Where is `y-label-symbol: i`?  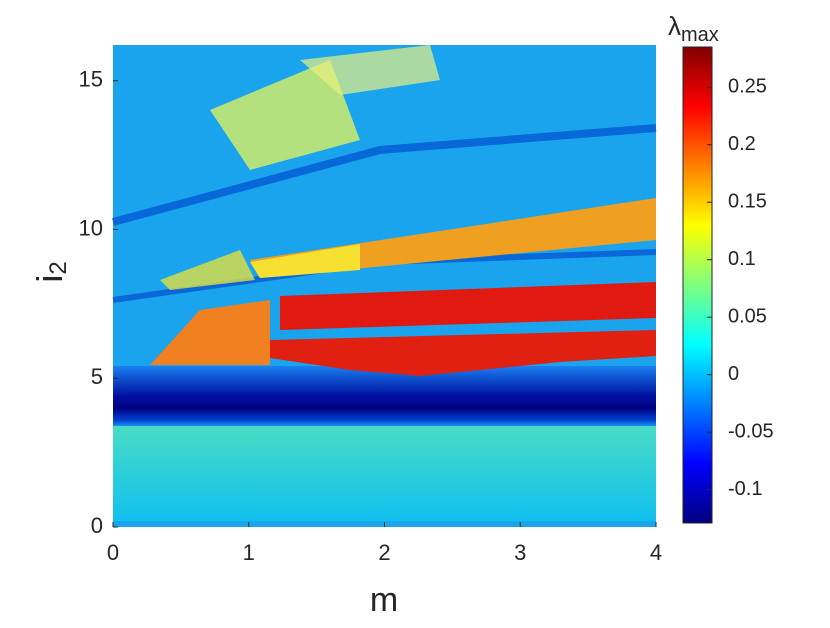 y-label-symbol: i is located at coordinates (49, 279).